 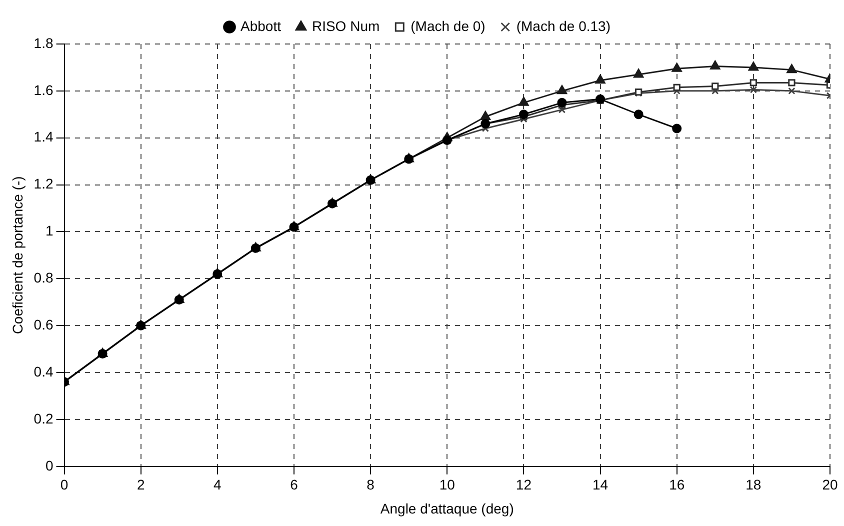 I want to click on y-tick-label: 0.8, so click(x=44, y=278).